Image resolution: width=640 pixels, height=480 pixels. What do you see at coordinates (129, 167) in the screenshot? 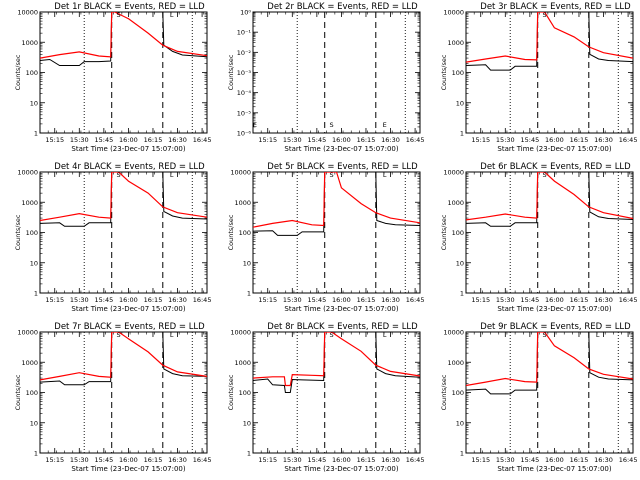
I see `panel-title: Det 4r BLACK = Events, RED = LLD` at bounding box center [129, 167].